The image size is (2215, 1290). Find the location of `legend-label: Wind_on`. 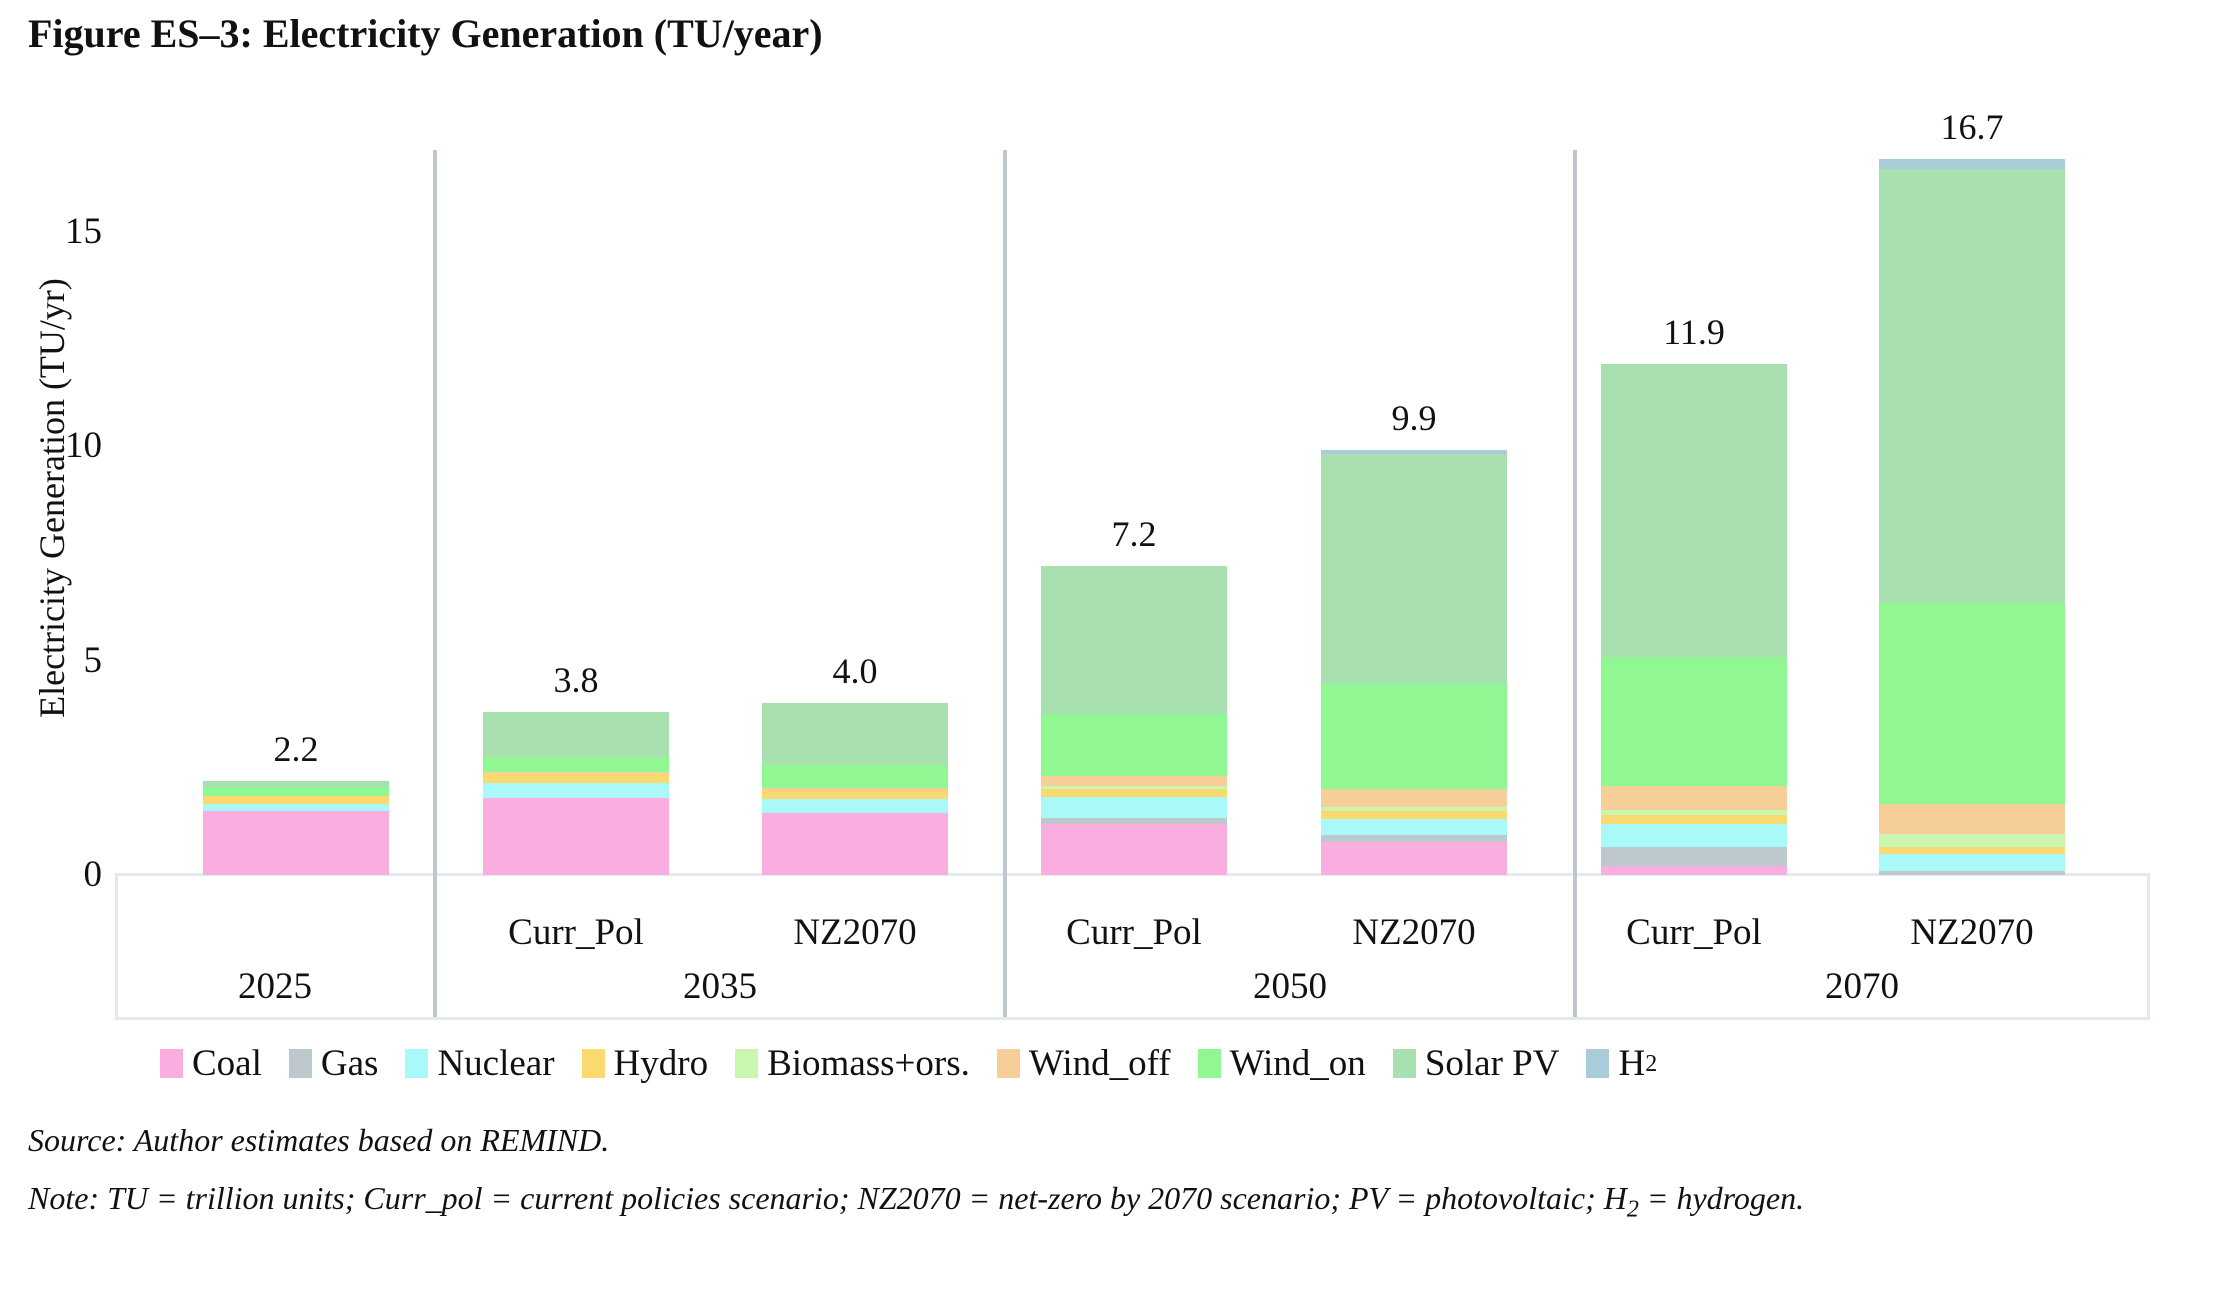

legend-label: Wind_on is located at coordinates (1297, 1063).